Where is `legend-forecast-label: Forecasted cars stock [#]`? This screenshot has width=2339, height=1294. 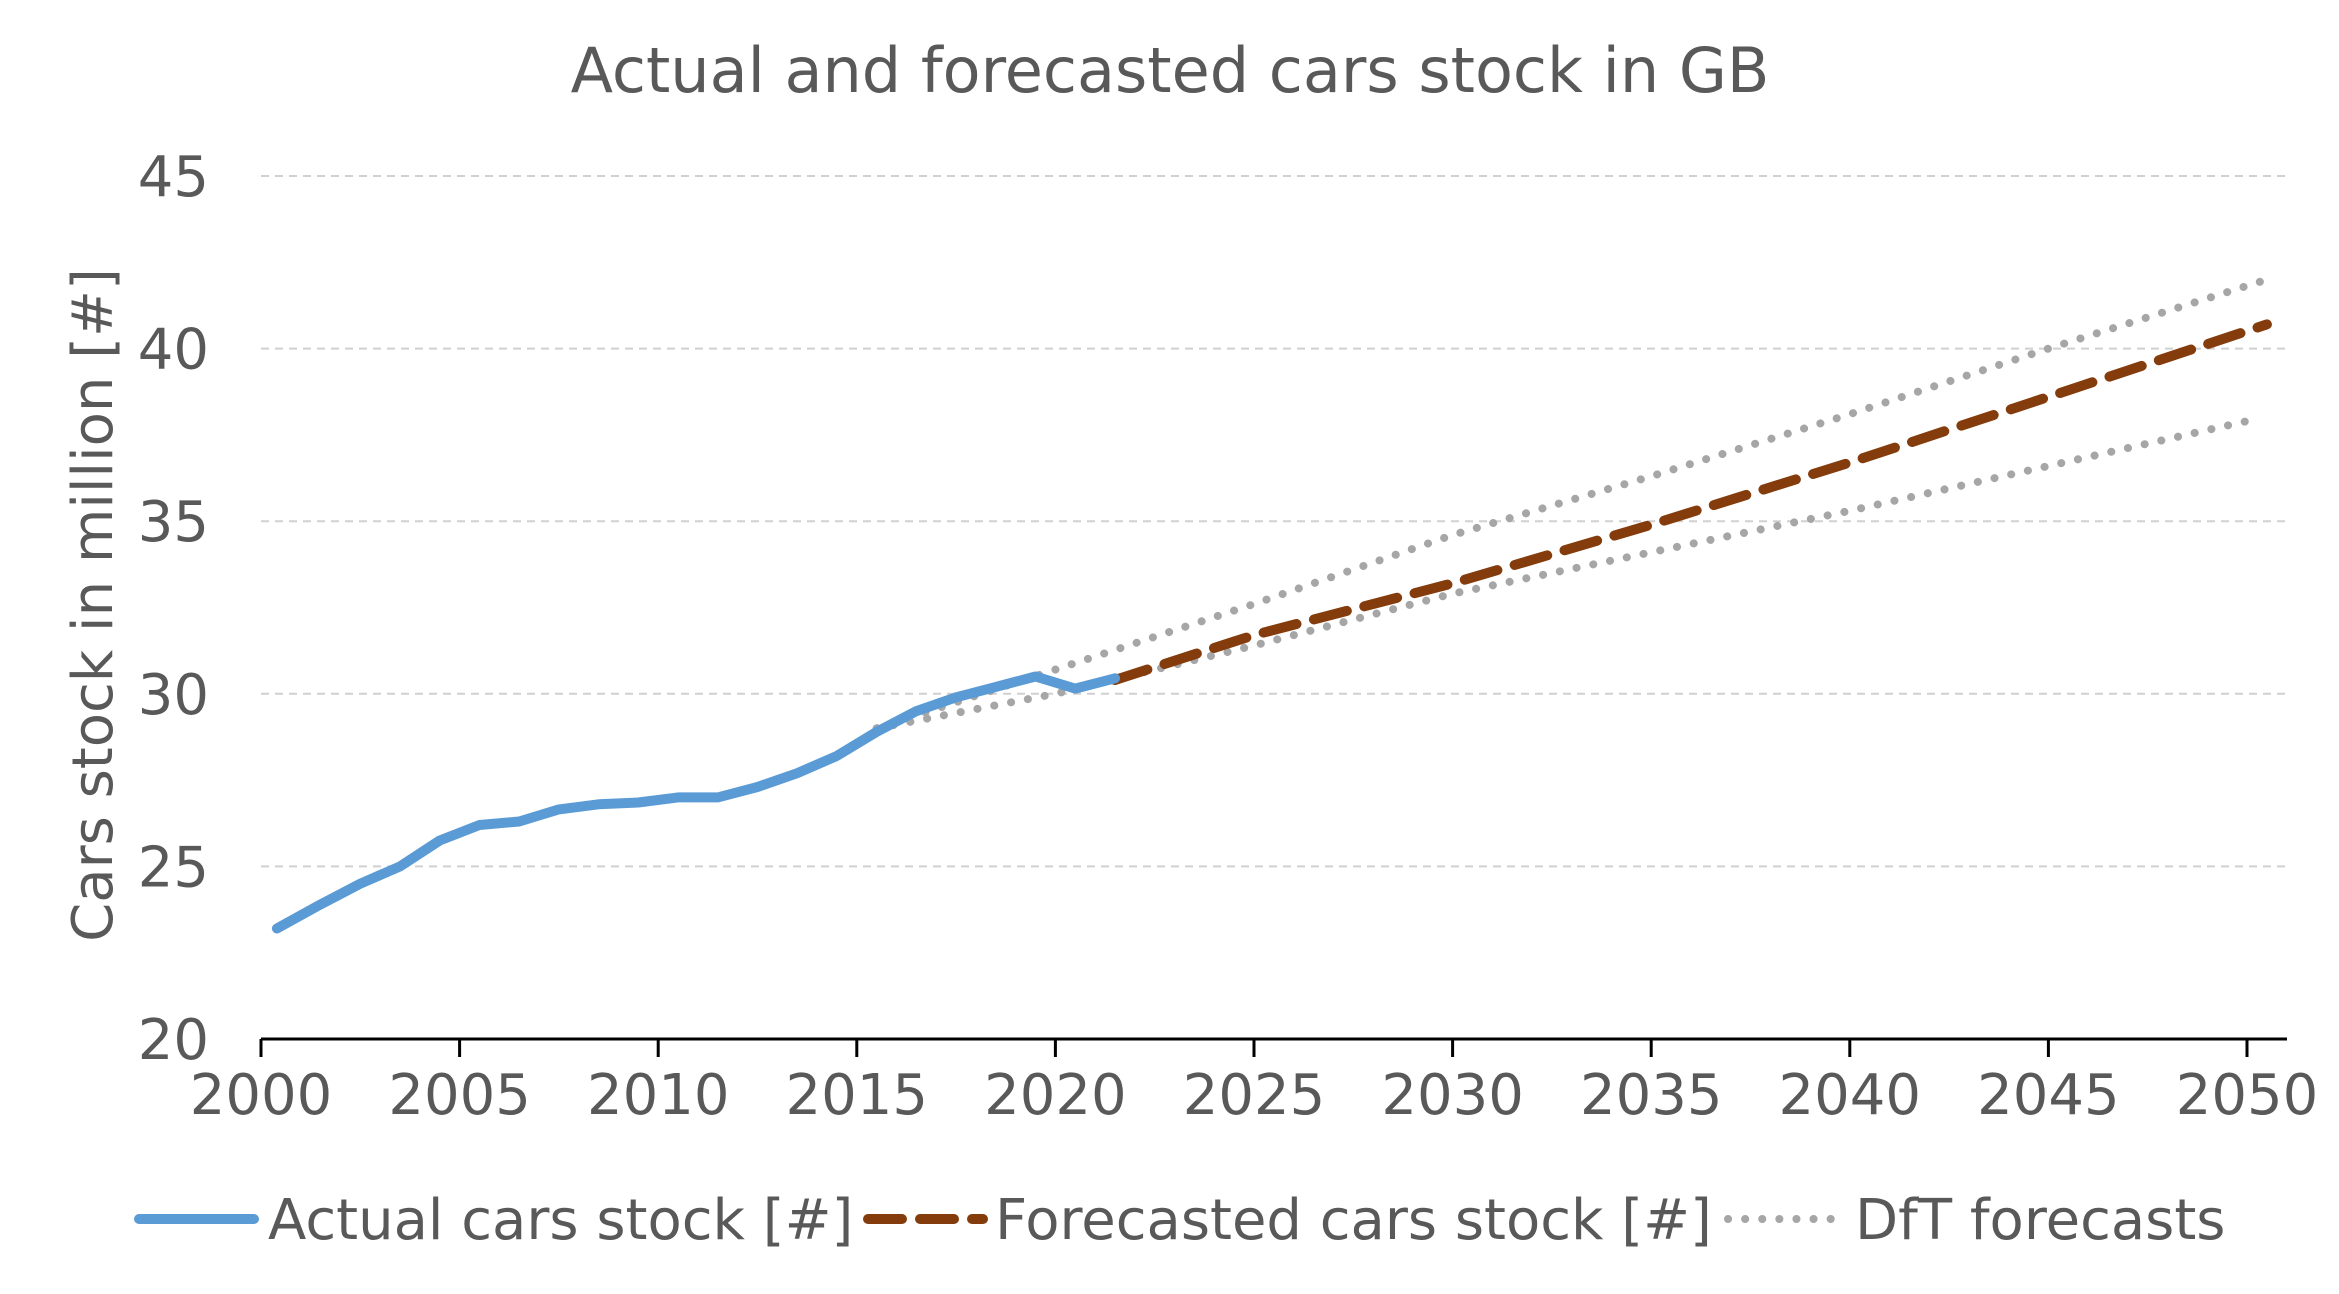
legend-forecast-label: Forecasted cars stock [#] is located at coordinates (1353, 1220).